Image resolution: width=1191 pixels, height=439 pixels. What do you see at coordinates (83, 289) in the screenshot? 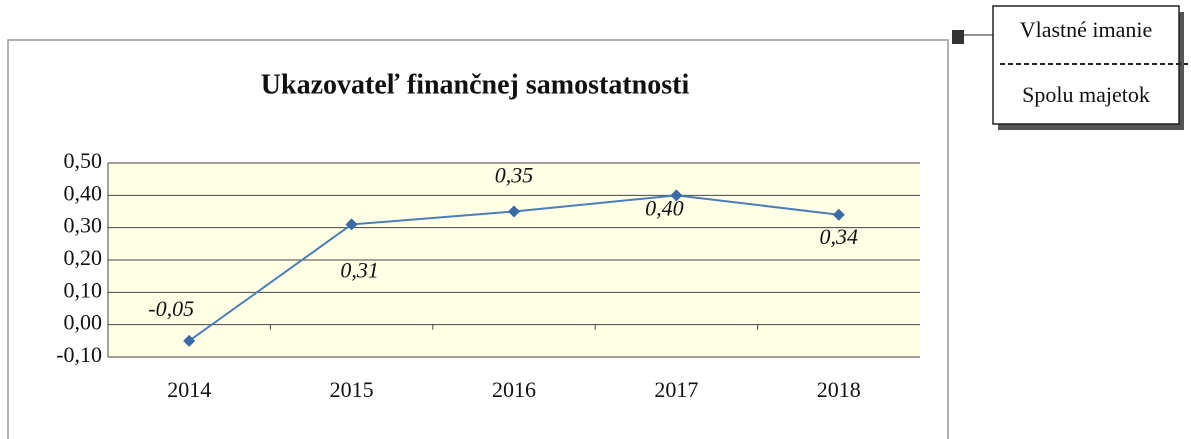
I see `y-tick-label: 0,10` at bounding box center [83, 289].